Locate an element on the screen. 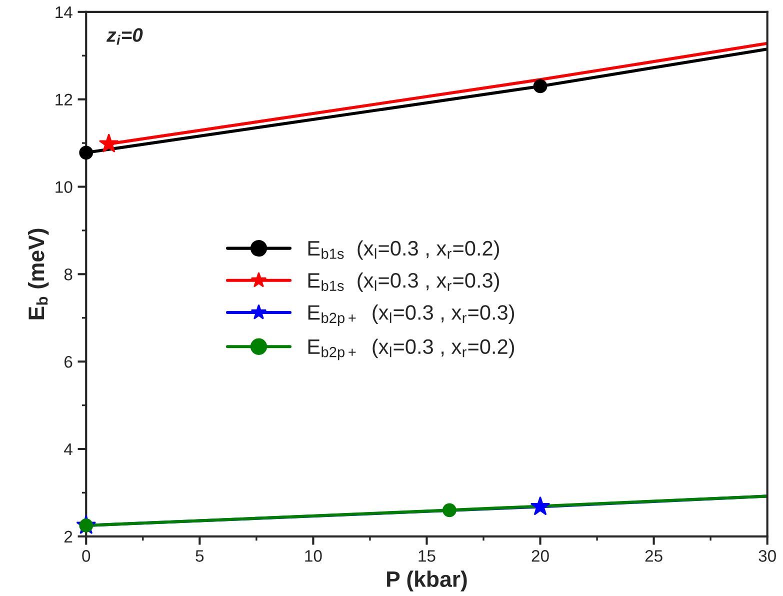 Image resolution: width=783 pixels, height=596 pixels. x-tick-label: 15 is located at coordinates (427, 556).